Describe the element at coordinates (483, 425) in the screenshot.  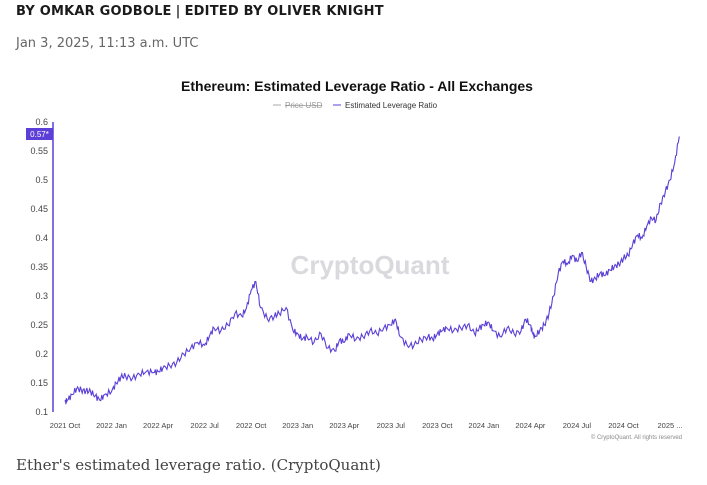
I see `x-tick-label: 2024 Jan` at that location.